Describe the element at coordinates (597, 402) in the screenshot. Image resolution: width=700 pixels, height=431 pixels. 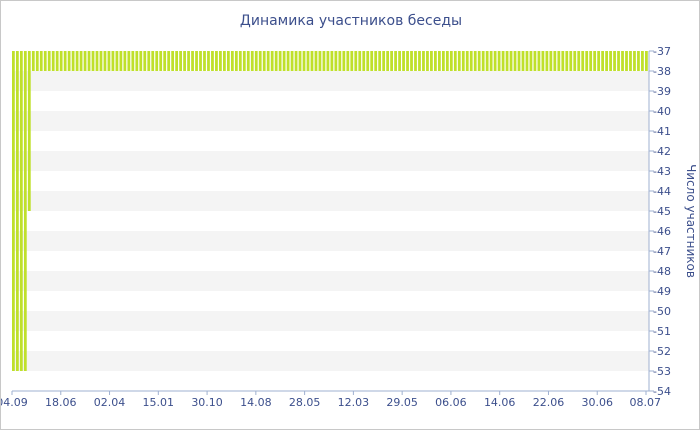
I see `x-tick-label: 30.06` at that location.